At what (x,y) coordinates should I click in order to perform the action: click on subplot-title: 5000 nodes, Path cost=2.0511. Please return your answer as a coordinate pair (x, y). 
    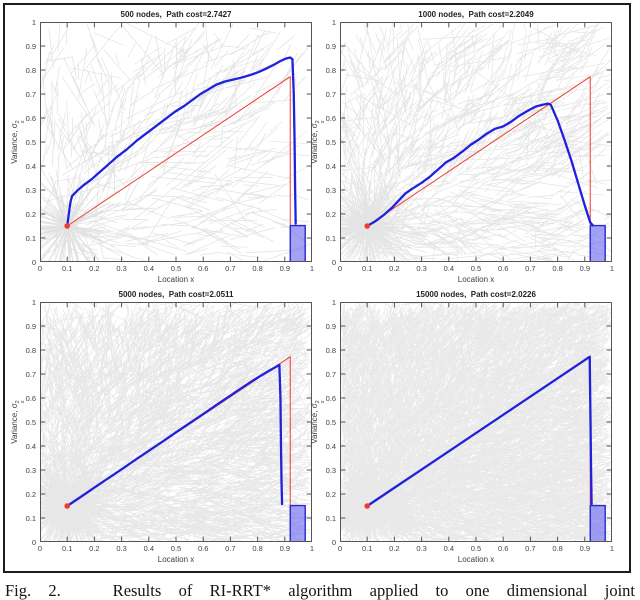
    Looking at the image, I should click on (176, 294).